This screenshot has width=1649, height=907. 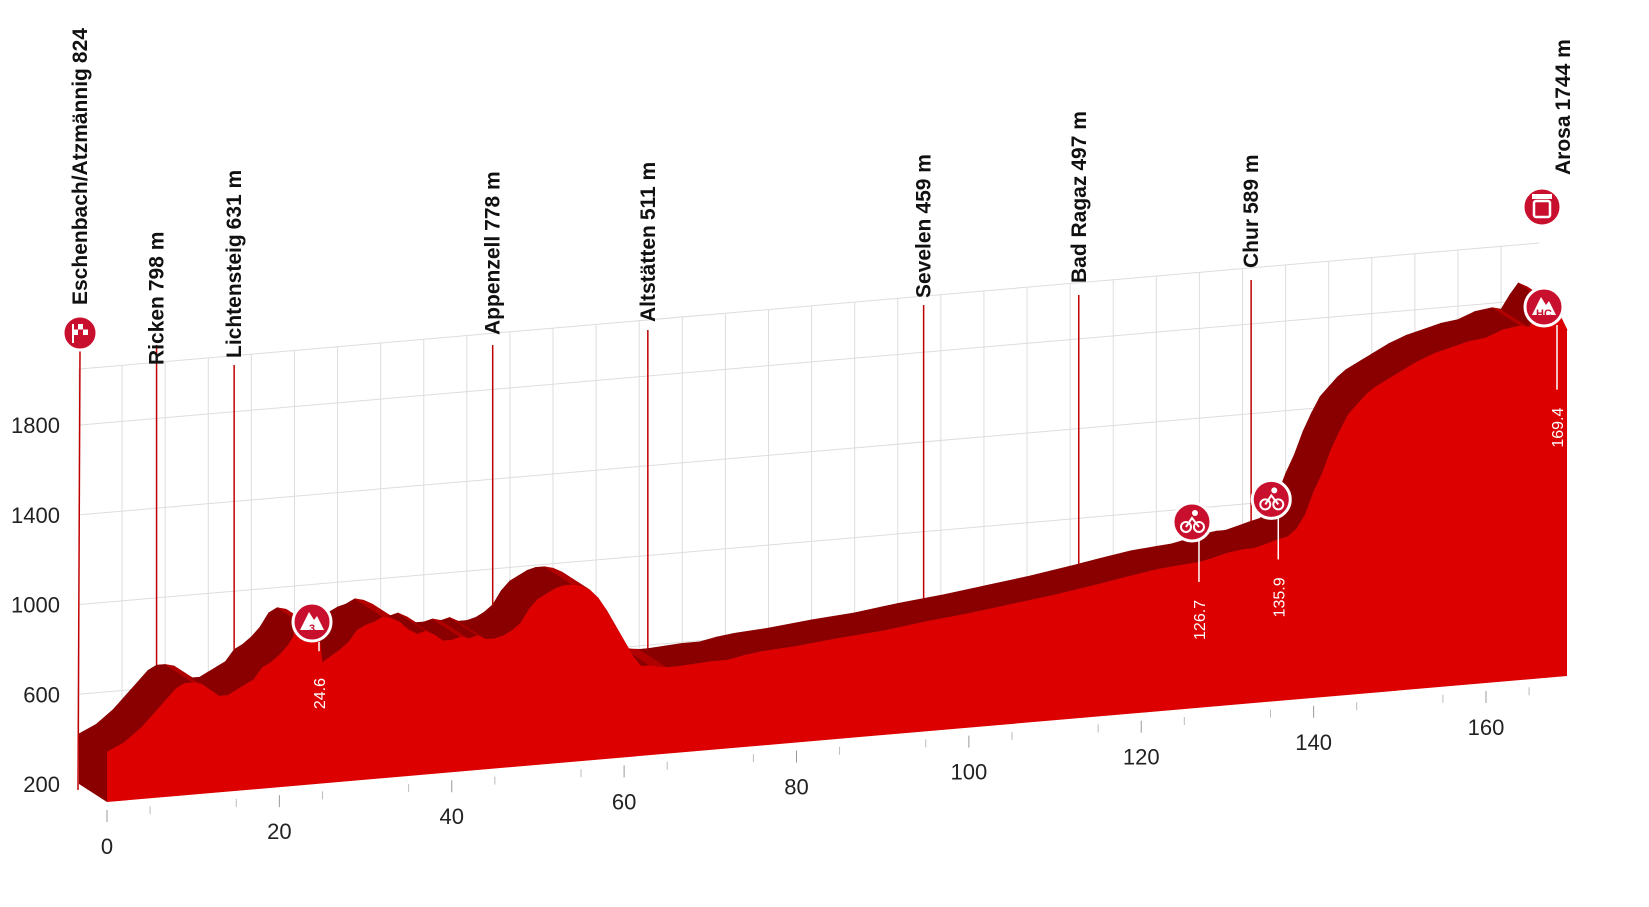 I want to click on place-name: Chur, so click(x=1251, y=243).